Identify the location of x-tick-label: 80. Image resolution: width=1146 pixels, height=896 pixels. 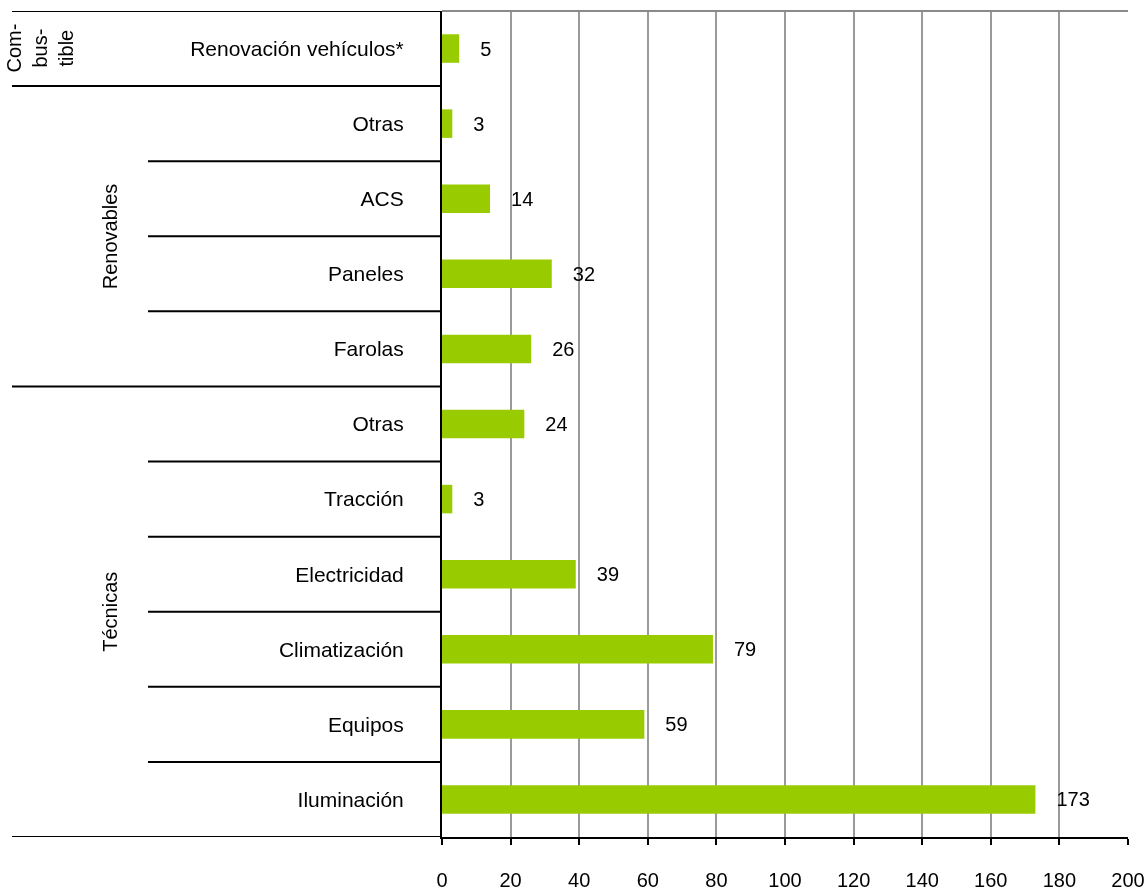
(716, 880).